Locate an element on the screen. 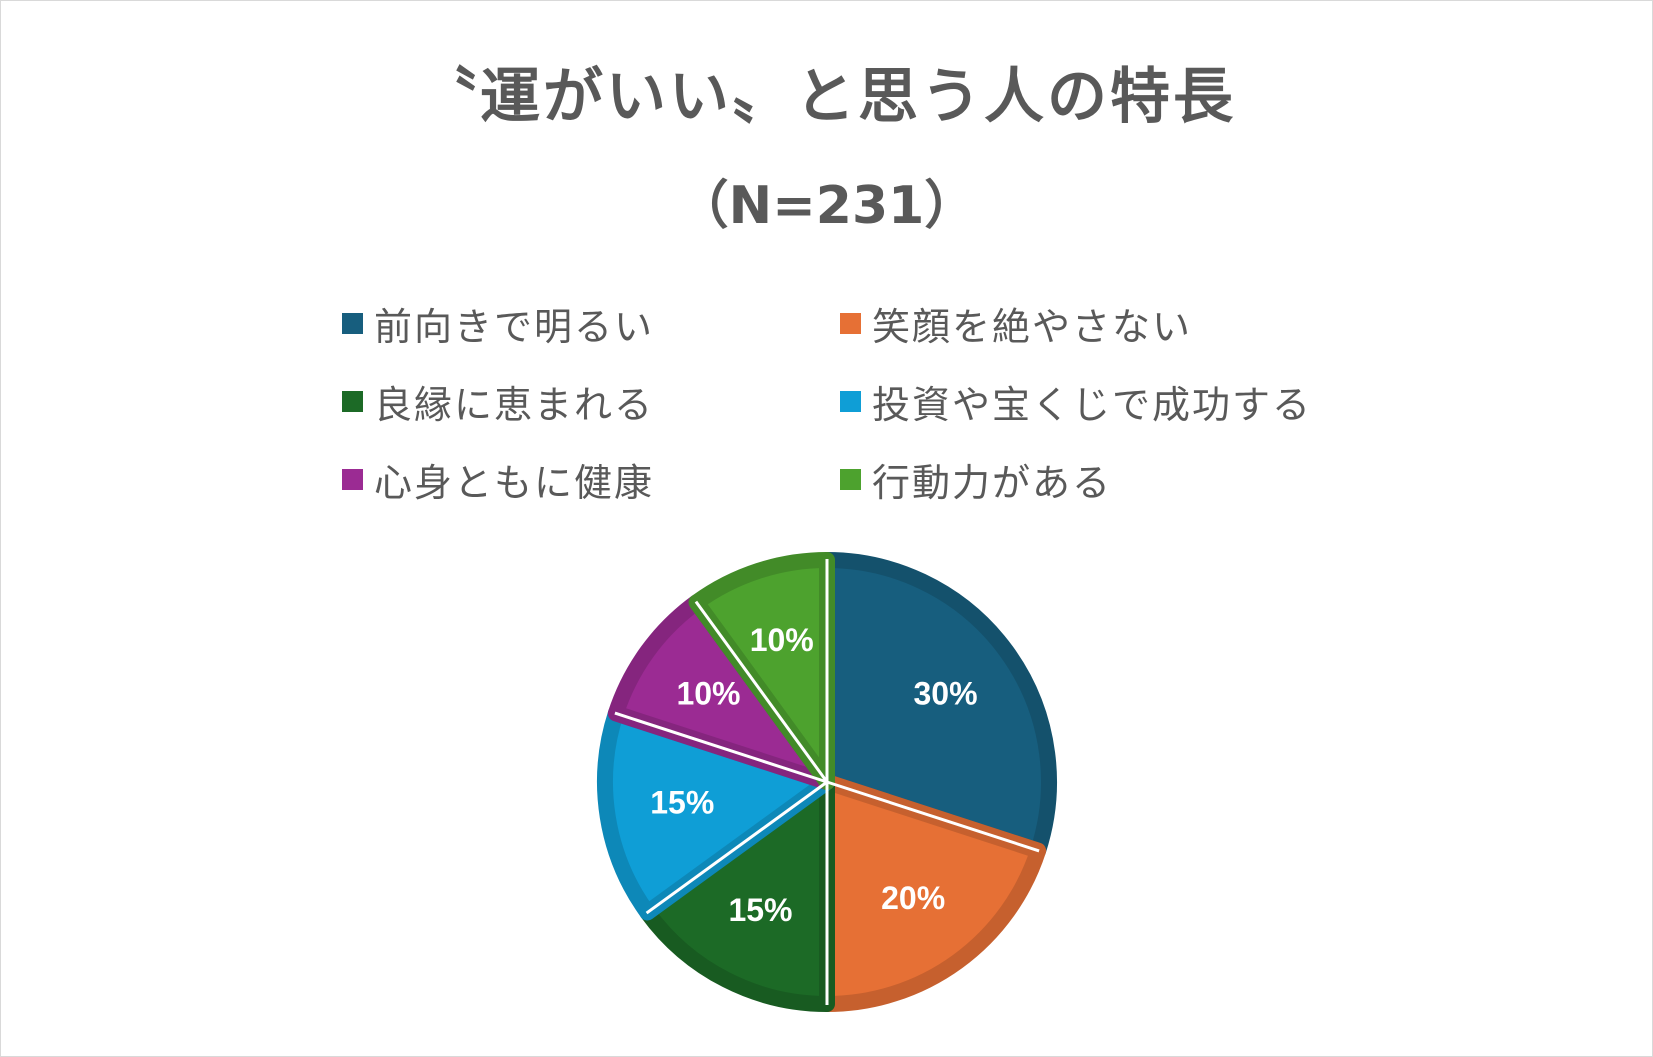 Image resolution: width=1653 pixels, height=1057 pixels. chart-title: 〝運がいい〟と思う人の特長 is located at coordinates (826, 97).